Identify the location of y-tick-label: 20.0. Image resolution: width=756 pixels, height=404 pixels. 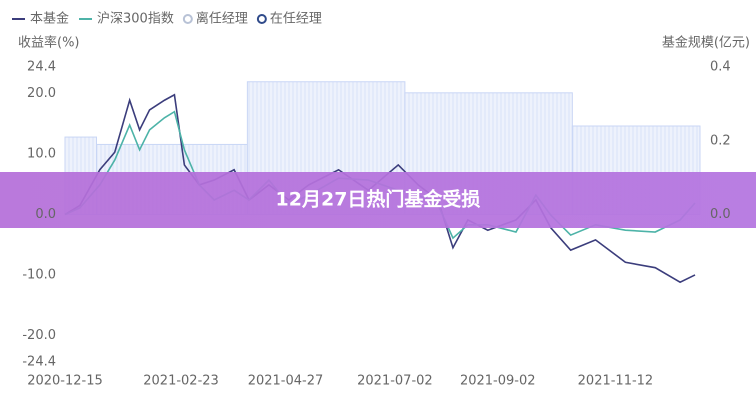
(41, 93).